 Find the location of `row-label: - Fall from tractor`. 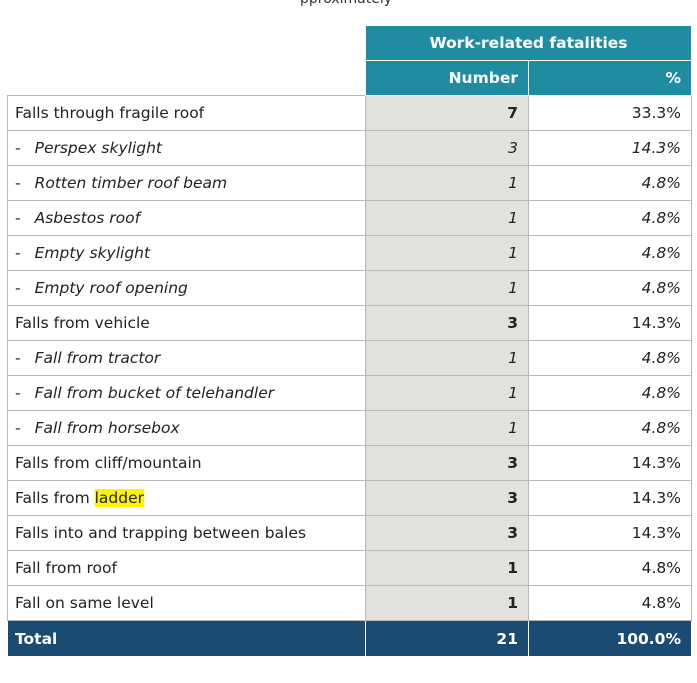

row-label: - Fall from tractor is located at coordinates (186, 358).